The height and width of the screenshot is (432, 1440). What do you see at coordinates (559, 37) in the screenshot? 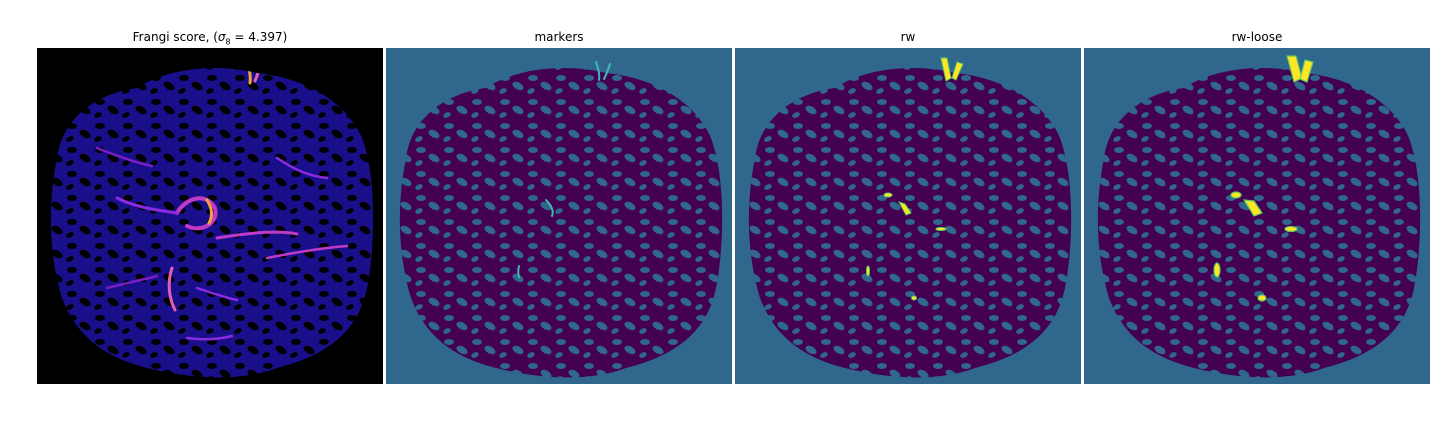
I see `panel-title-markers: markers` at bounding box center [559, 37].